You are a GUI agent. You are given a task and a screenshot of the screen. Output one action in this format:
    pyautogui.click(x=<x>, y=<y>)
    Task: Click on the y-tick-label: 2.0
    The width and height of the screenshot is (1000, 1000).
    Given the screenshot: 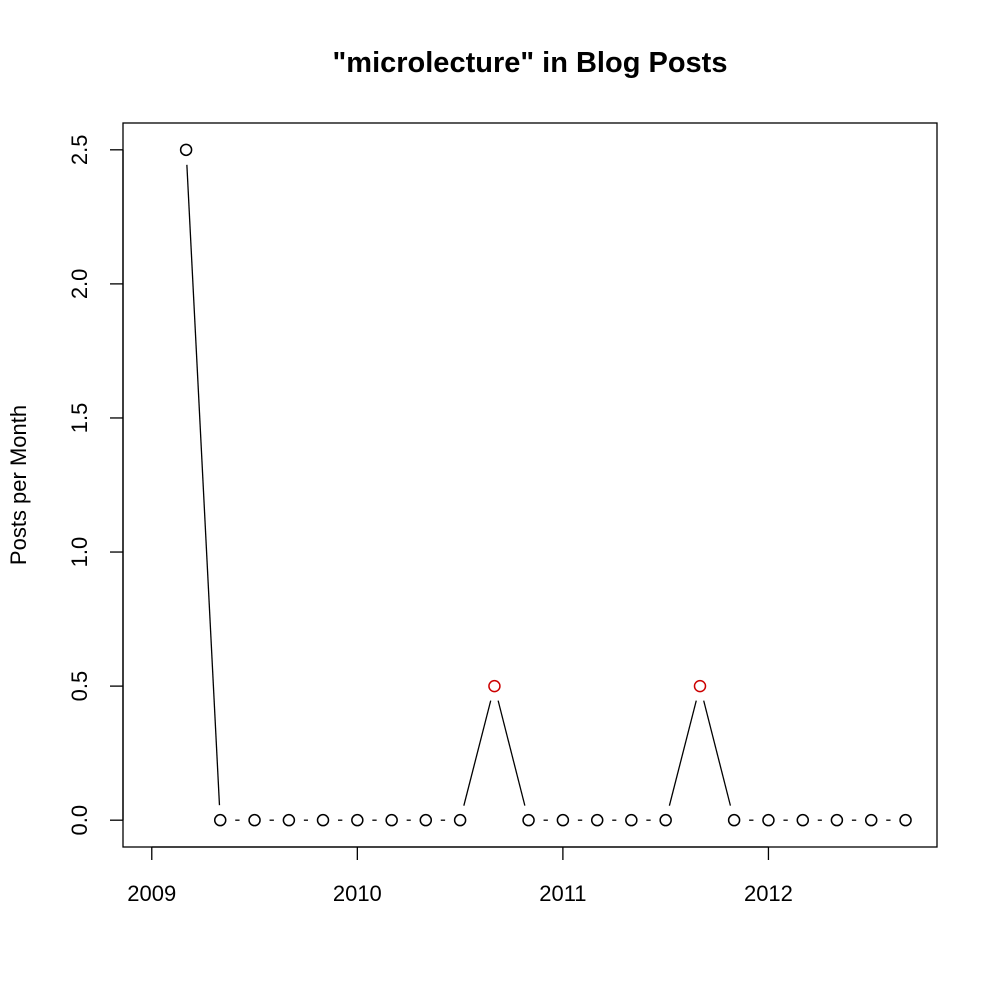 What is the action you would take?
    pyautogui.click(x=79, y=284)
    